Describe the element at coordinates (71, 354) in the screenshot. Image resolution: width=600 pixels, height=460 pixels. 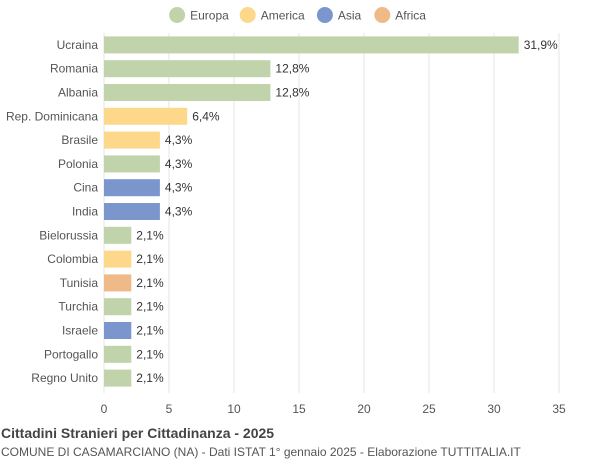
I see `category-label: Portogallo` at that location.